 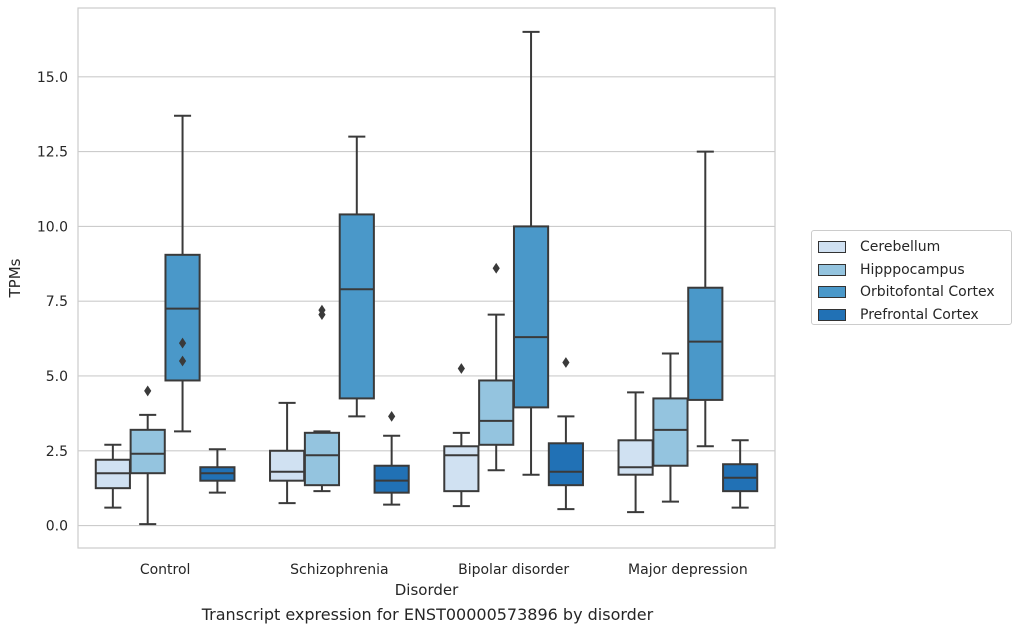 I want to click on y-tick-label: 12.5, so click(x=52, y=153).